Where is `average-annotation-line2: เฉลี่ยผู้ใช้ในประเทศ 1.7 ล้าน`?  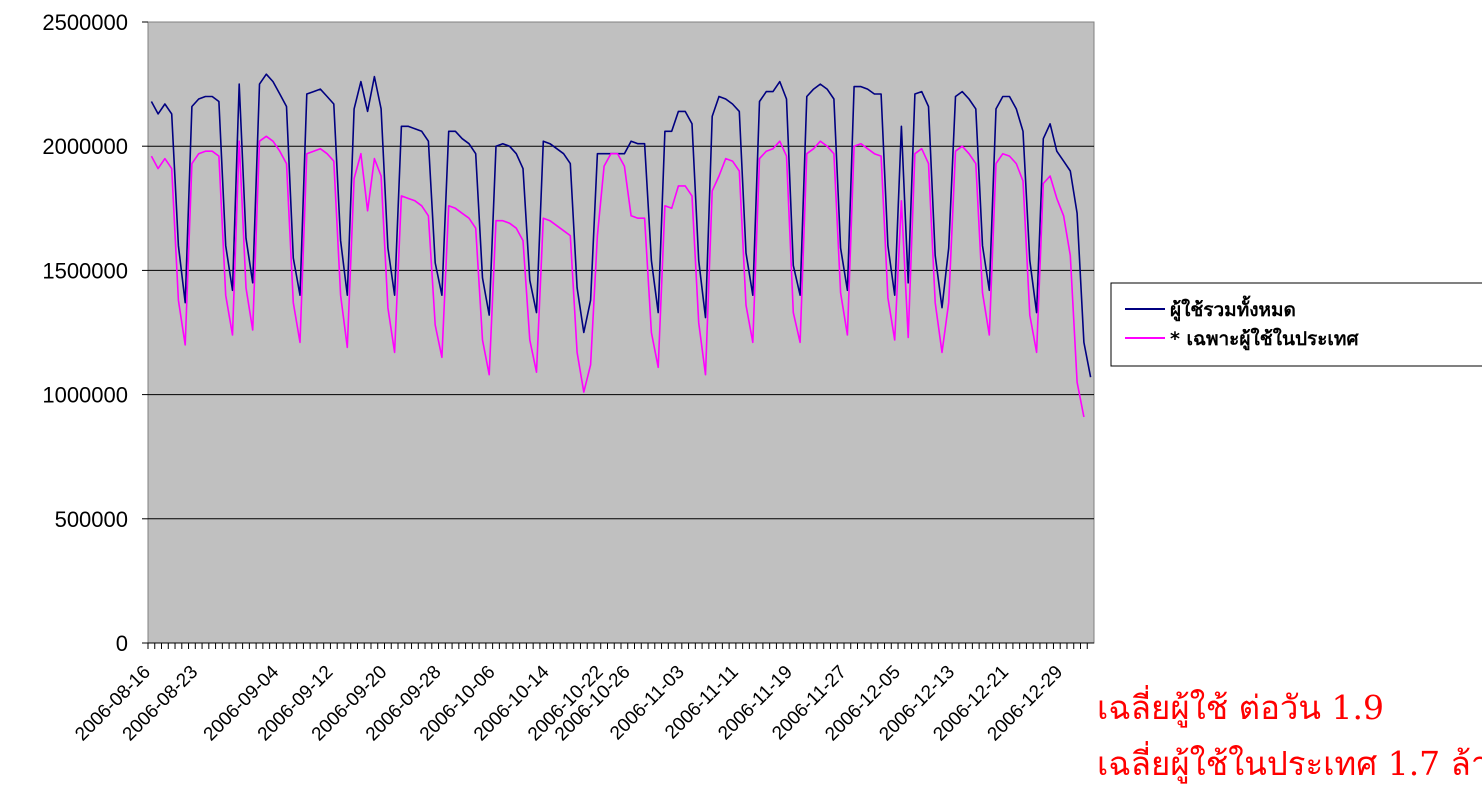
average-annotation-line2: เฉลี่ยผู้ใช้ในประเทศ 1.7 ล้าน is located at coordinates (1289, 763).